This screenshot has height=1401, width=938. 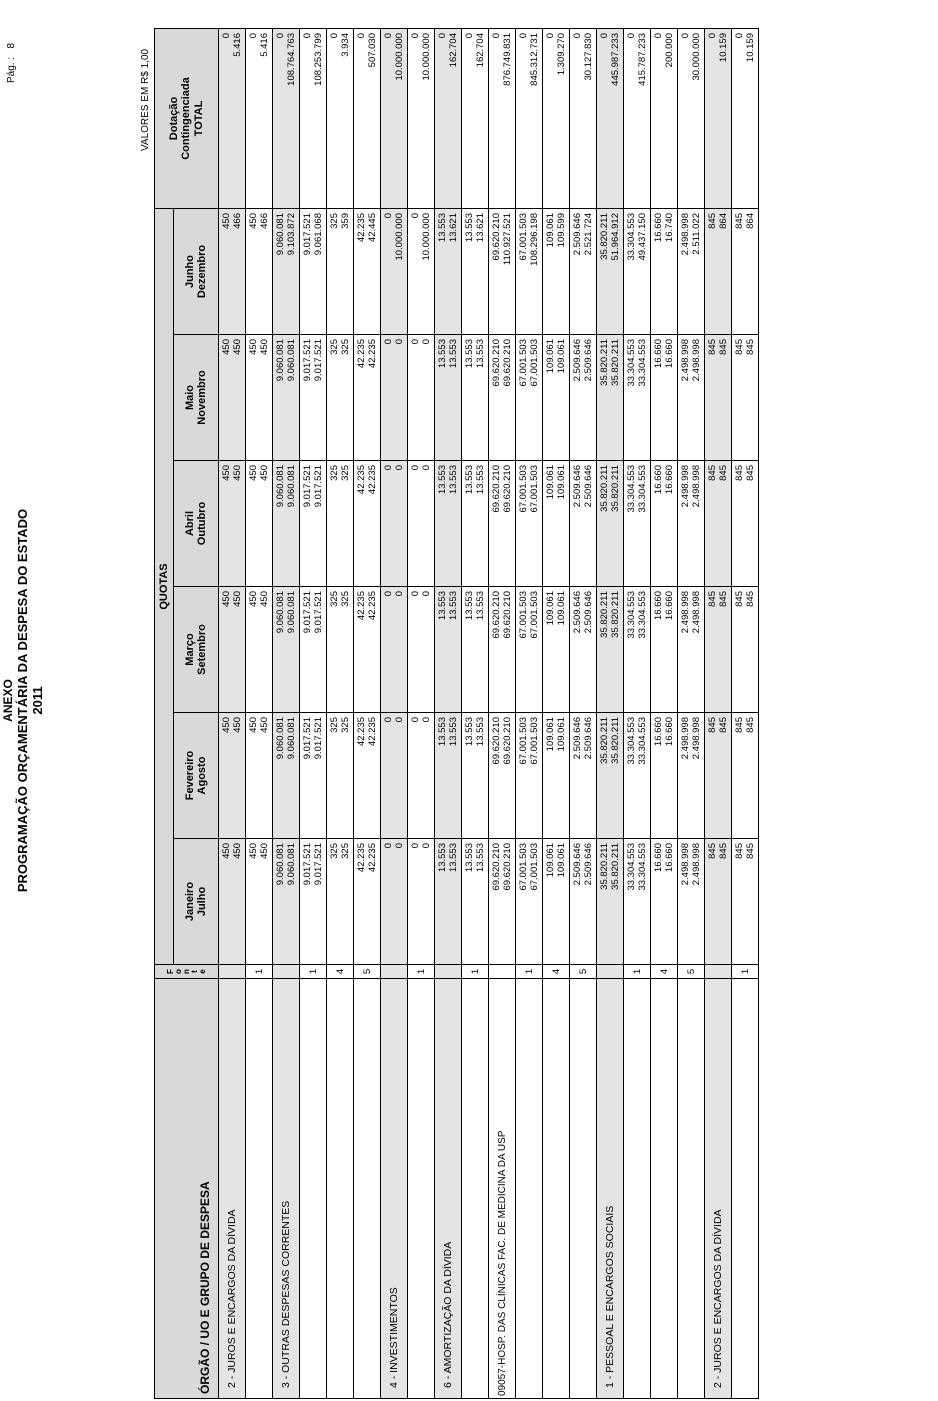 What do you see at coordinates (561, 356) in the screenshot?
I see `quota-second-value: 109.061` at bounding box center [561, 356].